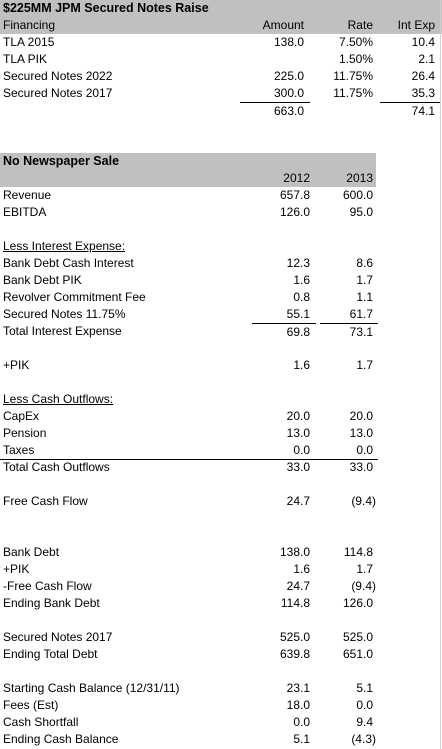 The height and width of the screenshot is (749, 442). What do you see at coordinates (219, 76) in the screenshot?
I see `financing-row: Secured Notes 2022 225.0 11.75% 26.4` at bounding box center [219, 76].